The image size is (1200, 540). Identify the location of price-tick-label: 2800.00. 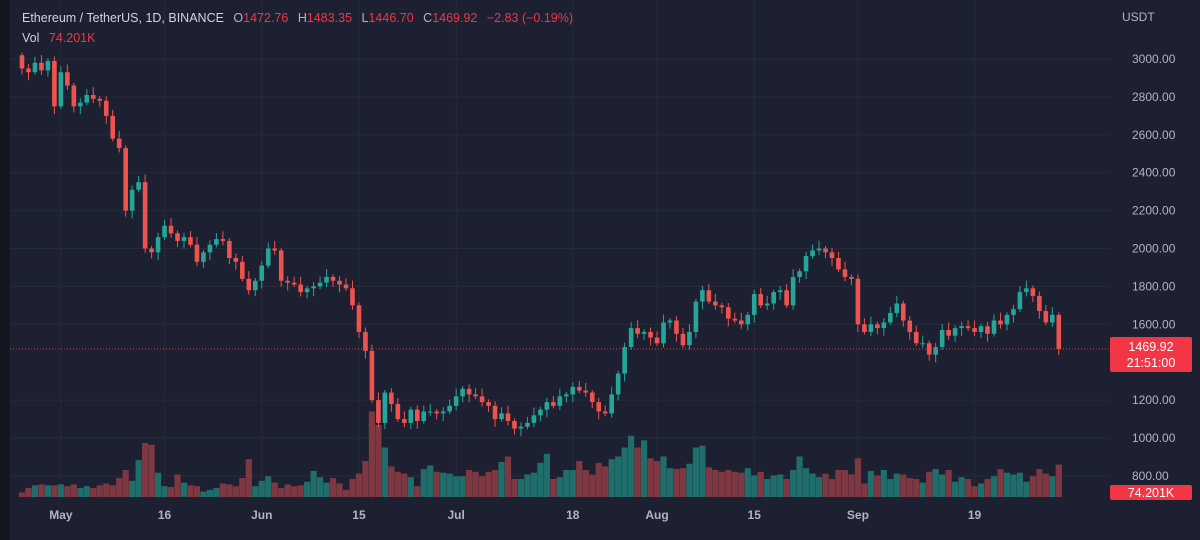
(1154, 97).